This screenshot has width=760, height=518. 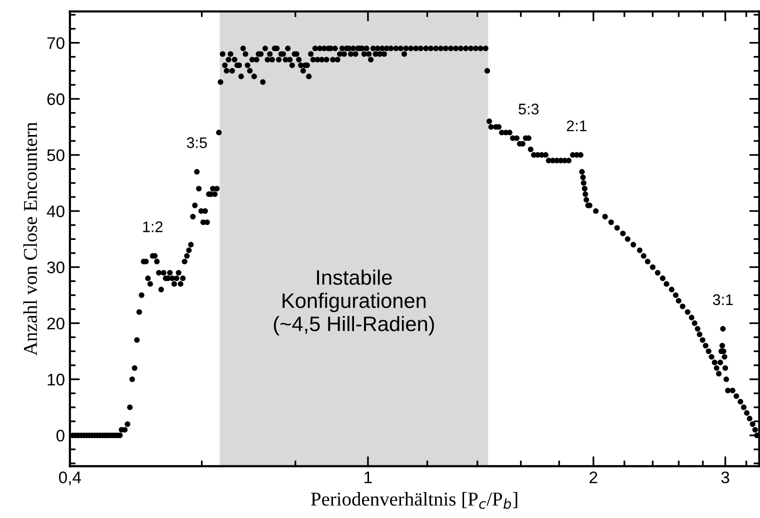 What do you see at coordinates (55, 268) in the screenshot?
I see `y-tick-label: 30` at bounding box center [55, 268].